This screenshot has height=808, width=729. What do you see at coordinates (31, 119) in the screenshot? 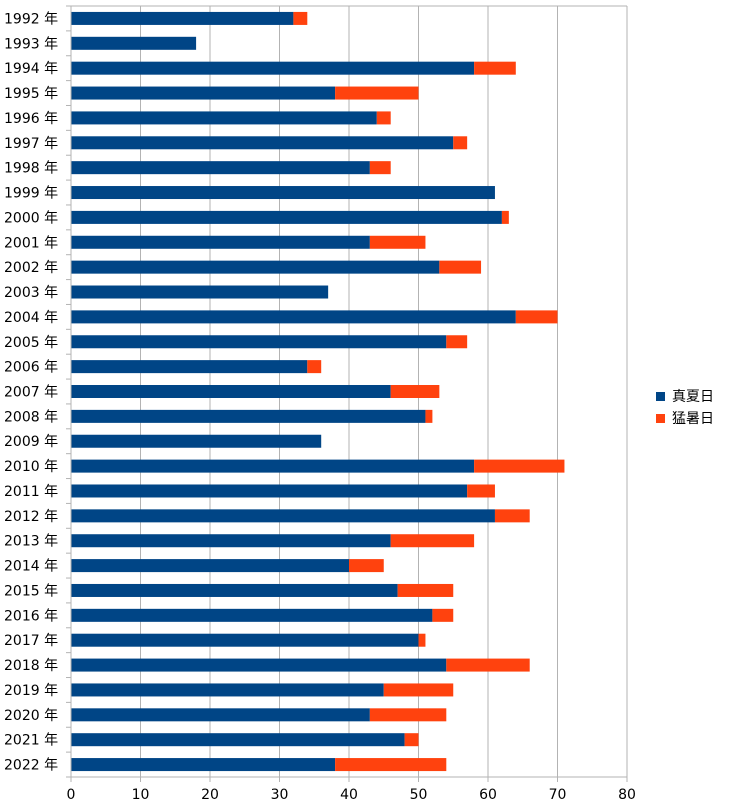
I see `category-label: 1996 年` at bounding box center [31, 119].